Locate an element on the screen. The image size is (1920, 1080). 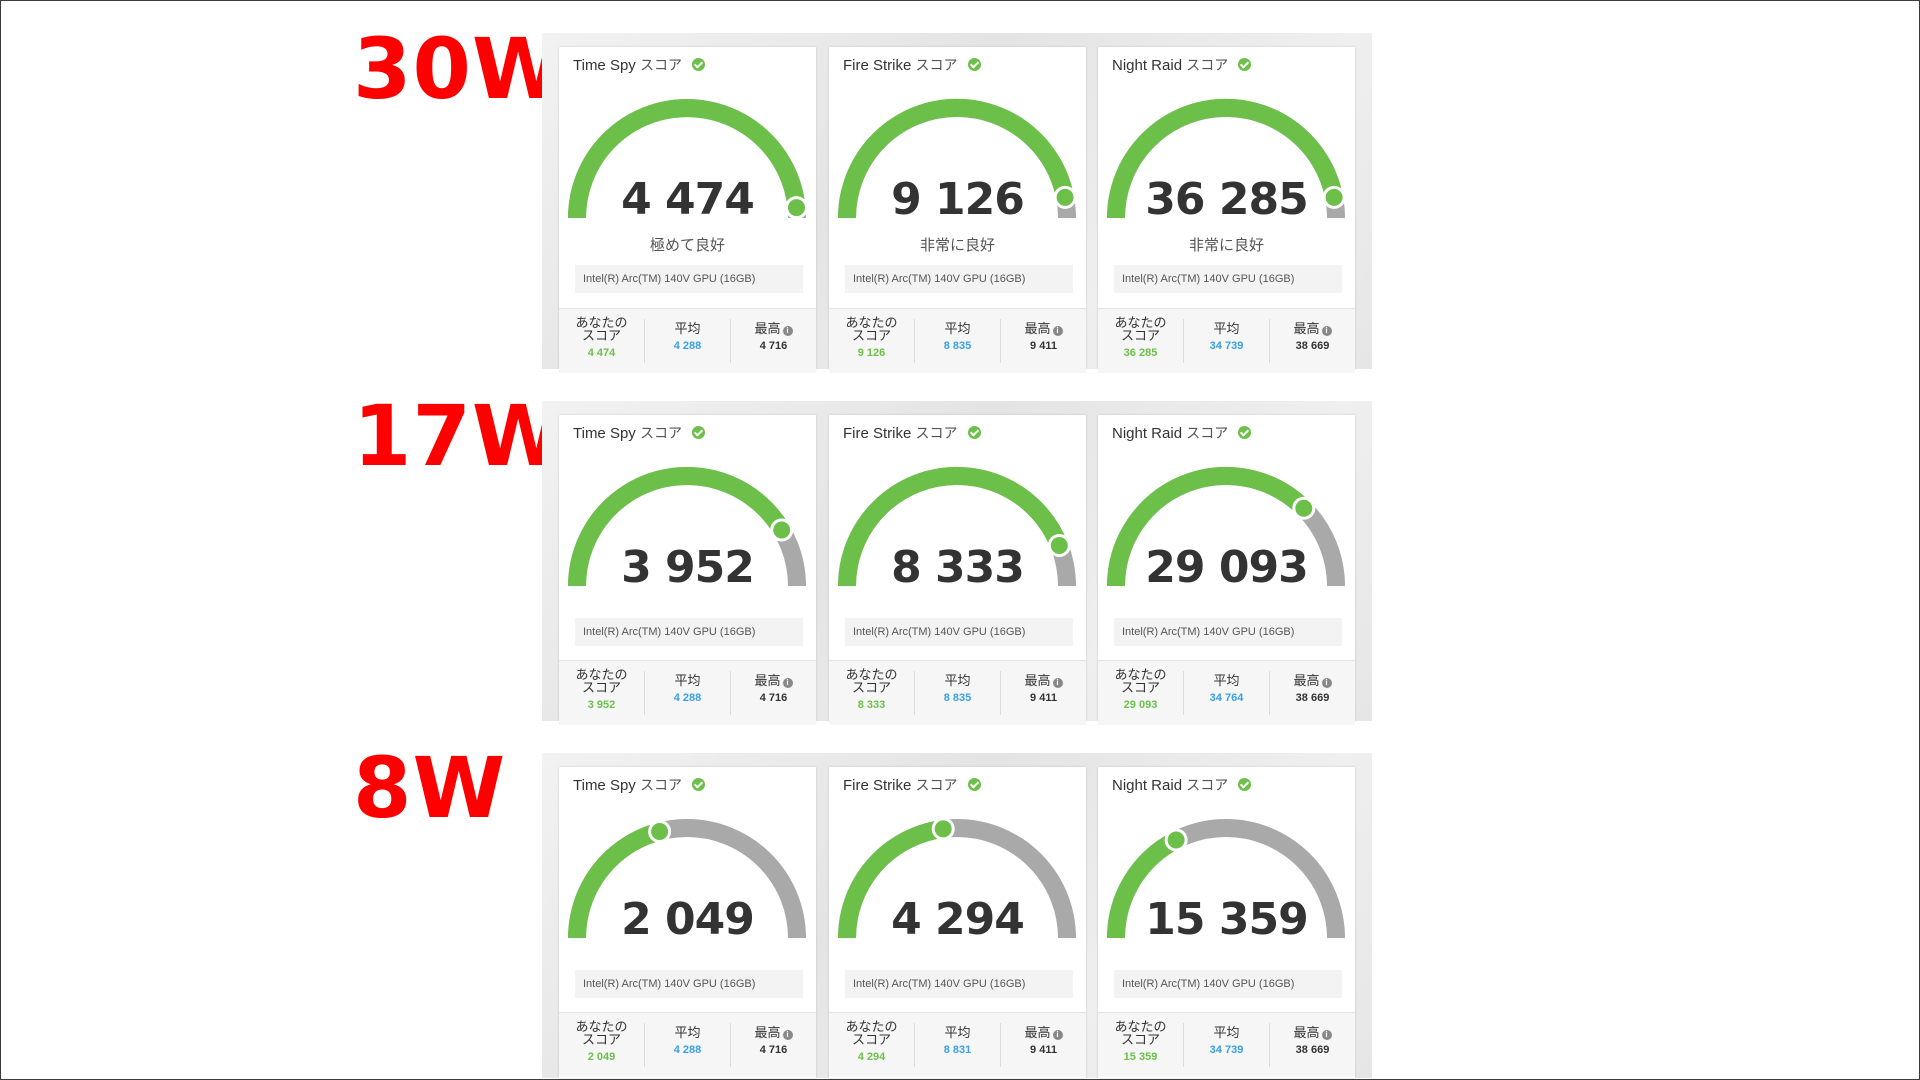
benchmark-name: Fire Strike is located at coordinates (877, 65).